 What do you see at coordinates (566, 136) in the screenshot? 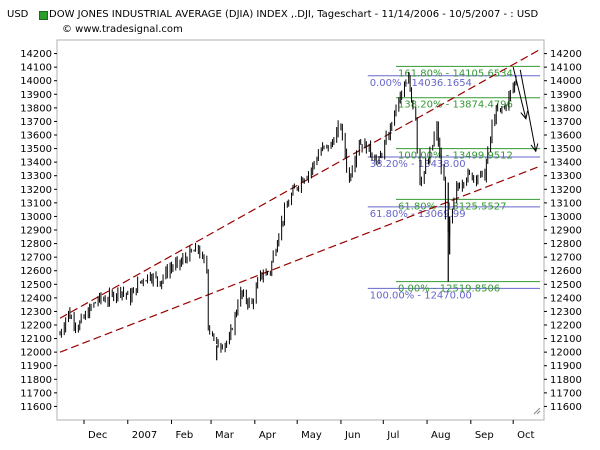
I see `y-tick-label-right: 13600` at bounding box center [566, 136].